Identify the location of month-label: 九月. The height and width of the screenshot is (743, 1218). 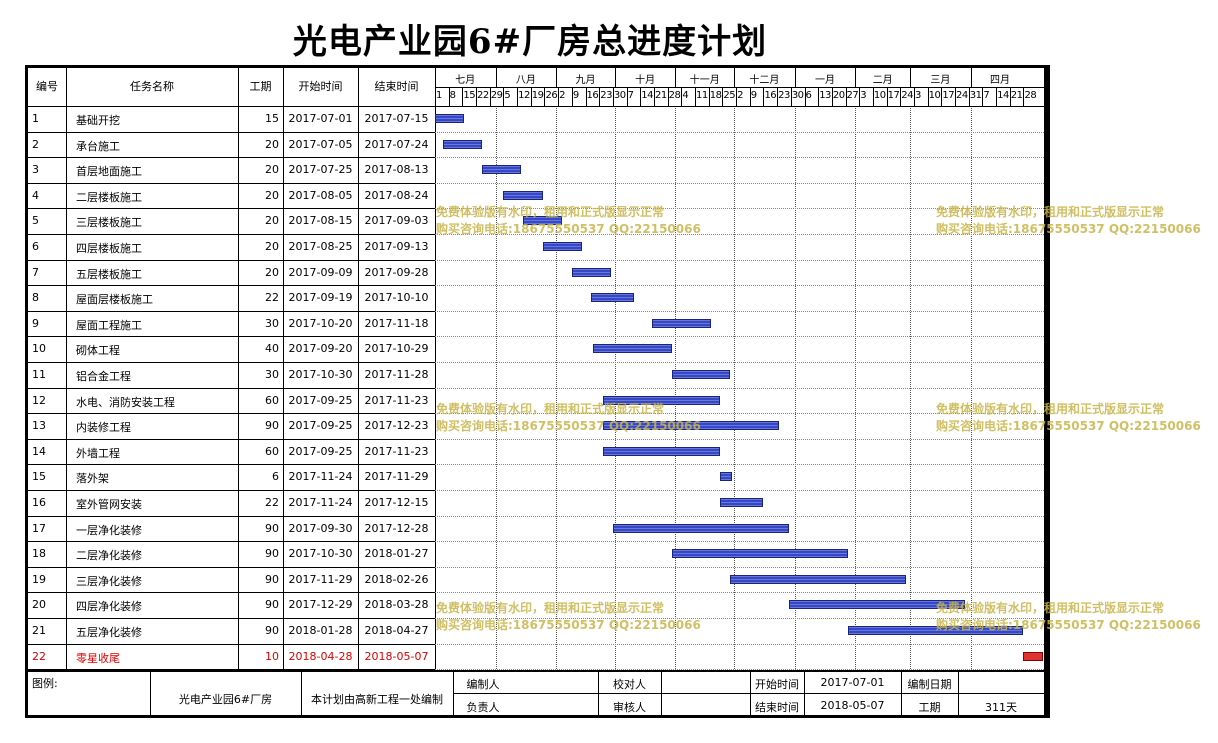
(585, 80).